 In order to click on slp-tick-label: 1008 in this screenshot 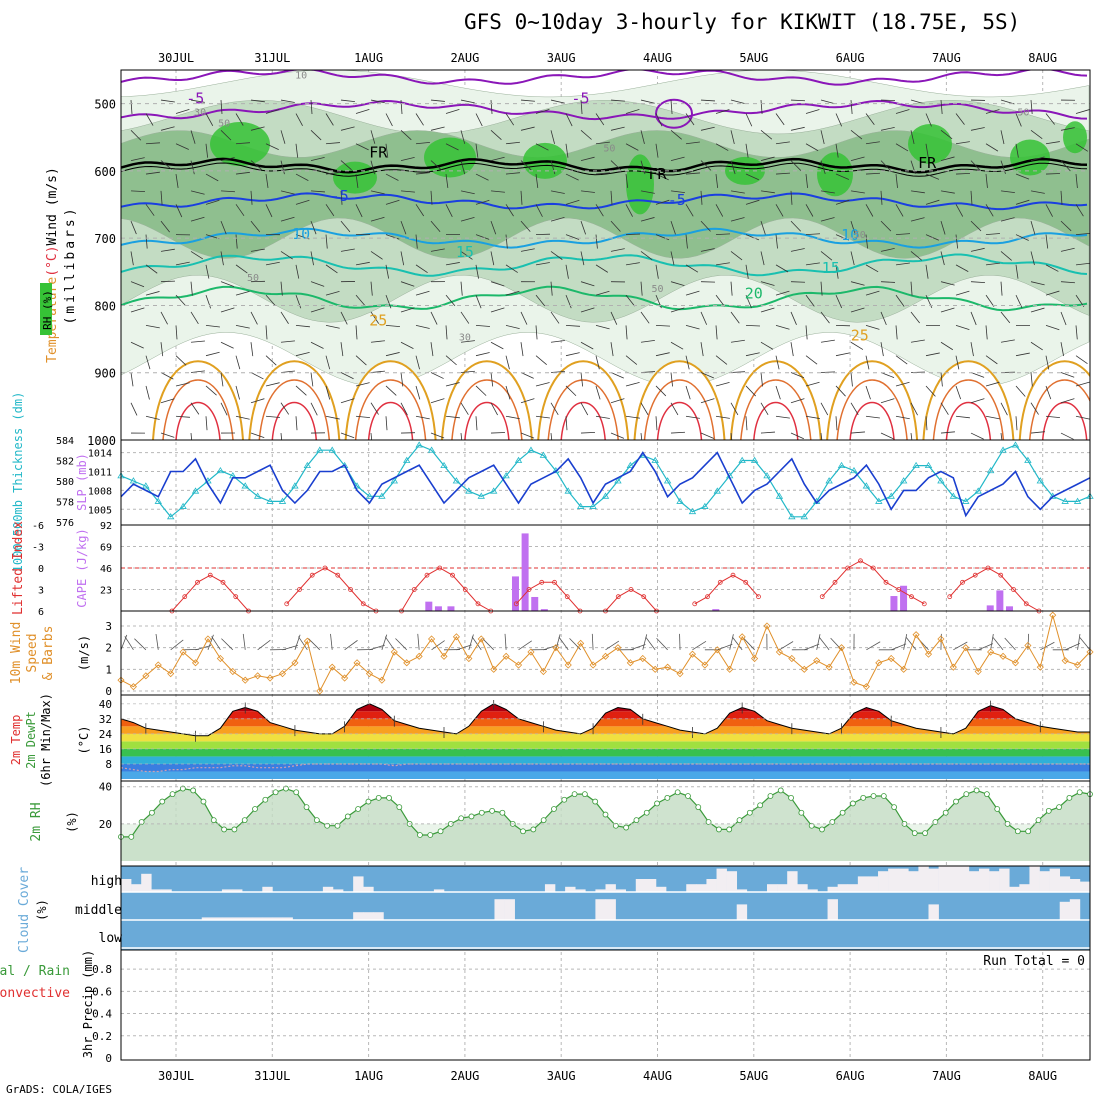, I will do `click(100, 491)`.